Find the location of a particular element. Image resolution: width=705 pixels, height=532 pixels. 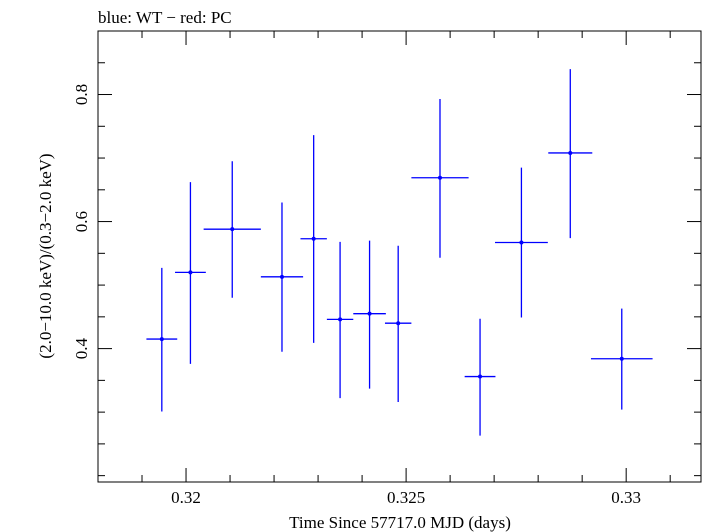

y-tick-label: 0.8 is located at coordinates (81, 94).